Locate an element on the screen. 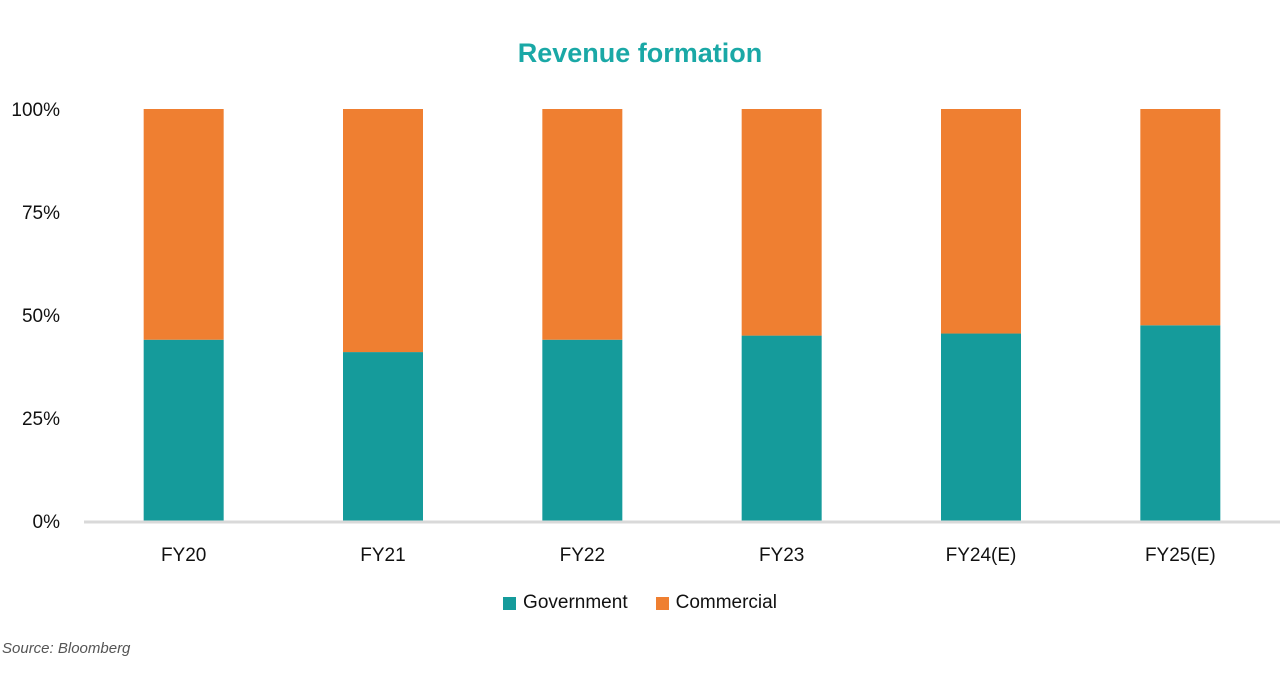 The image size is (1280, 687). x-tick-label: FY25(E) is located at coordinates (1180, 555).